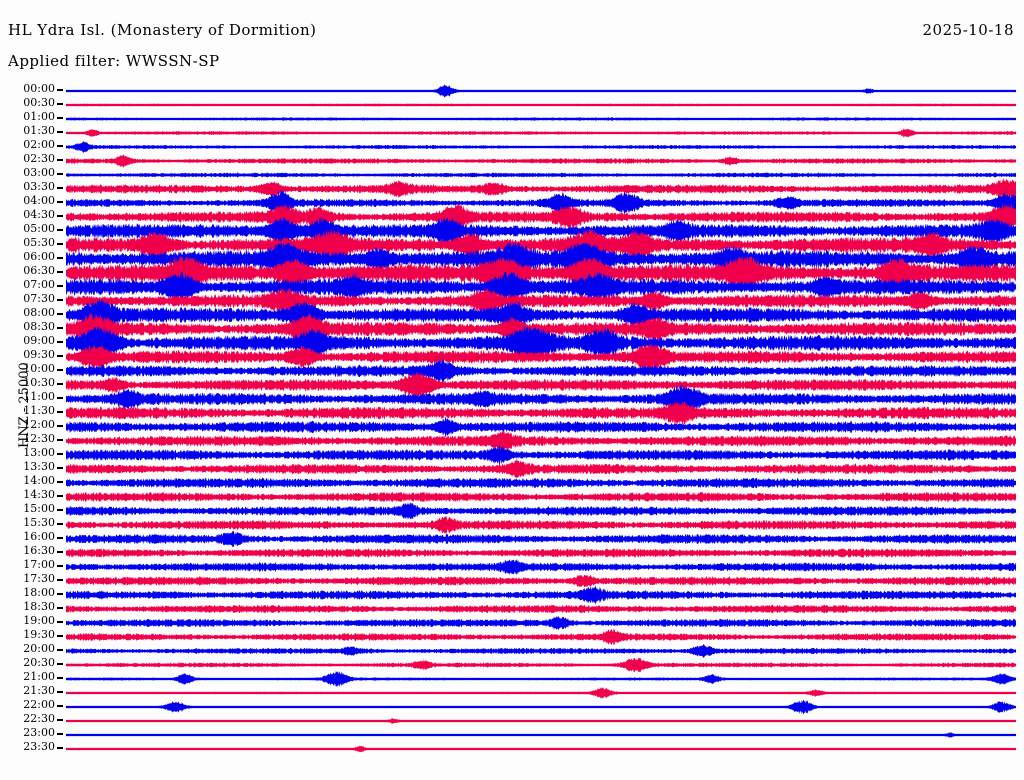  Describe the element at coordinates (39, 704) in the screenshot. I see `time-axis-label: 22:00` at that location.